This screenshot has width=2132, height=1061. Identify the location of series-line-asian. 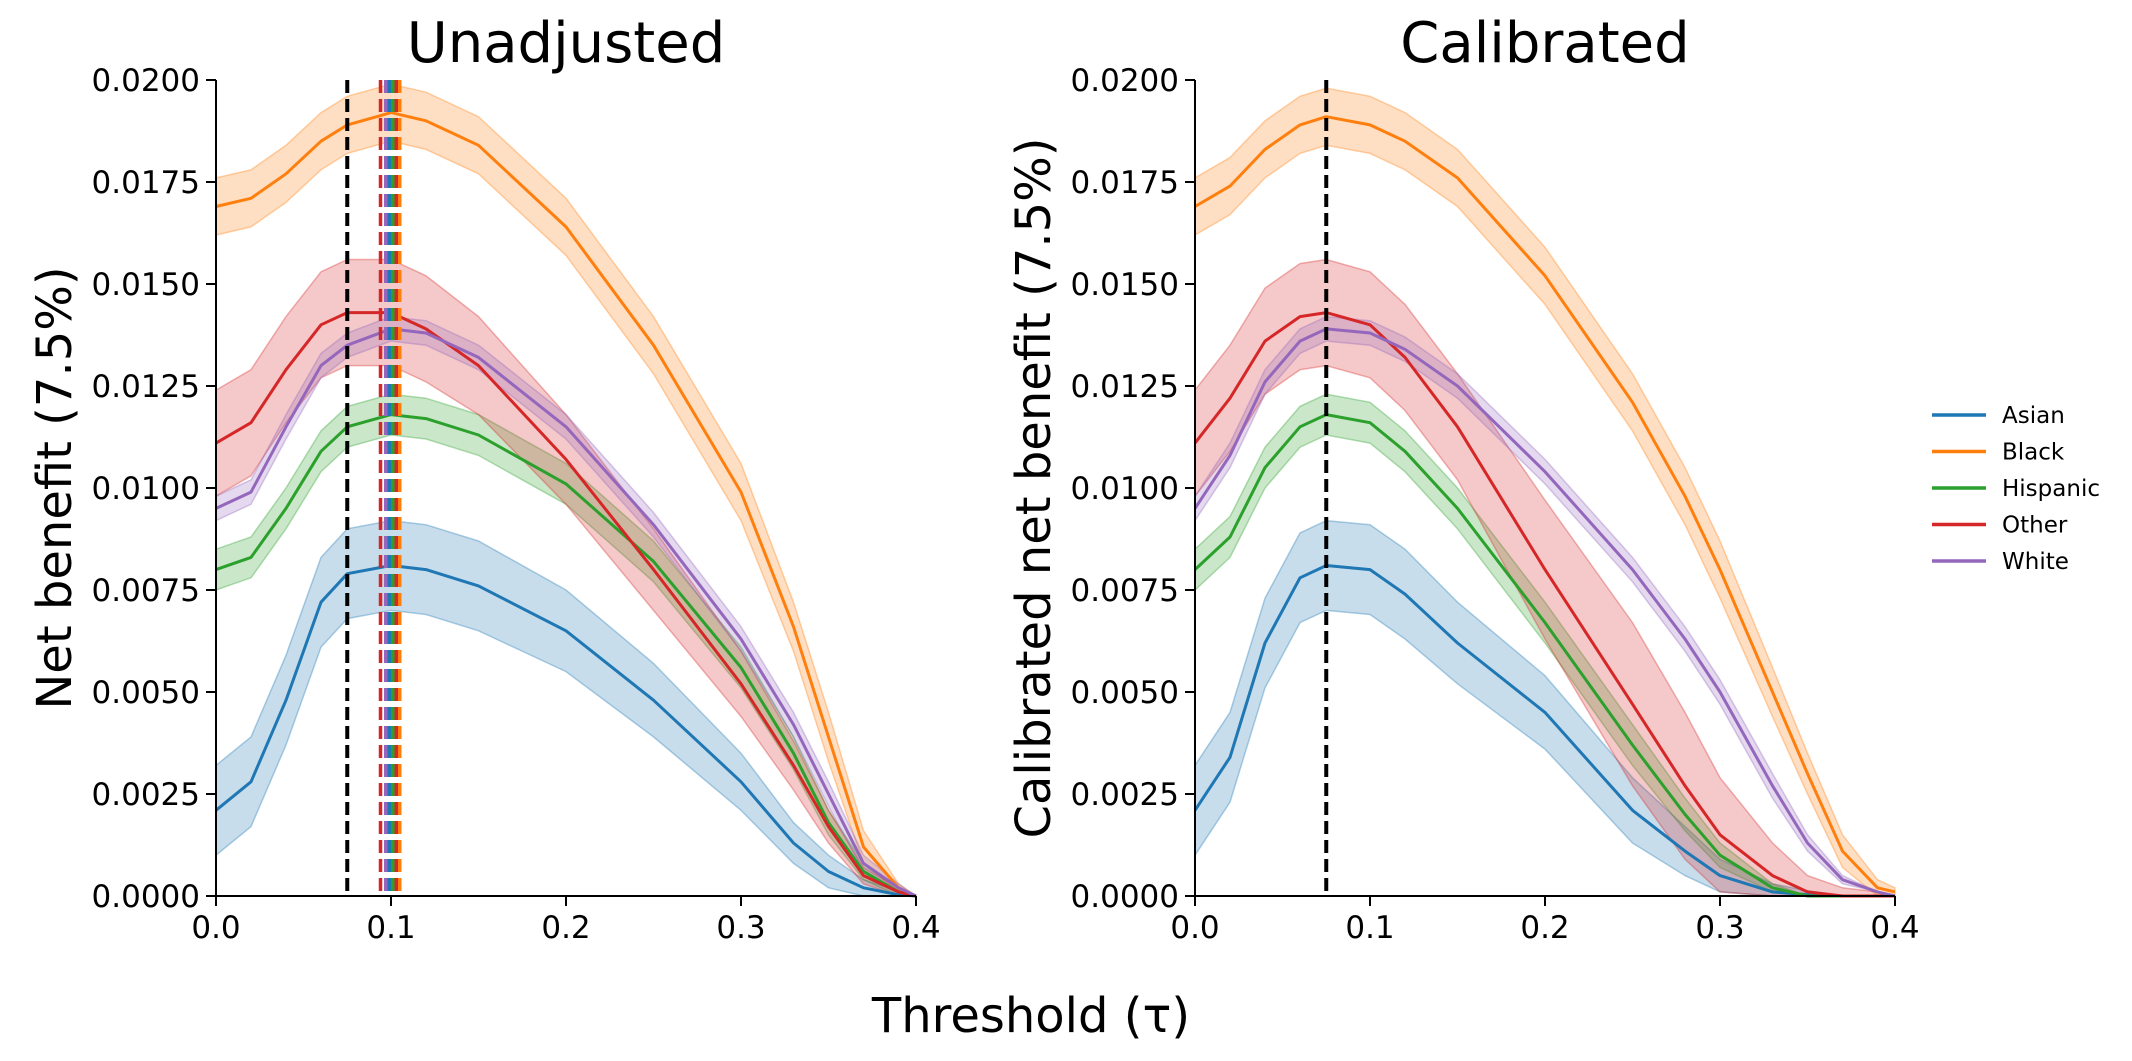
(566, 731).